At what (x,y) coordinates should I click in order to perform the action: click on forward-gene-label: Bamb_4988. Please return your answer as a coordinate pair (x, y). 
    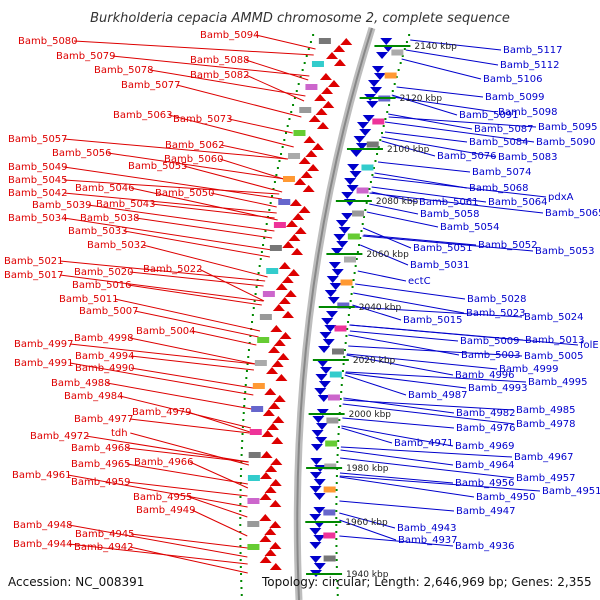
    Looking at the image, I should click on (81, 383).